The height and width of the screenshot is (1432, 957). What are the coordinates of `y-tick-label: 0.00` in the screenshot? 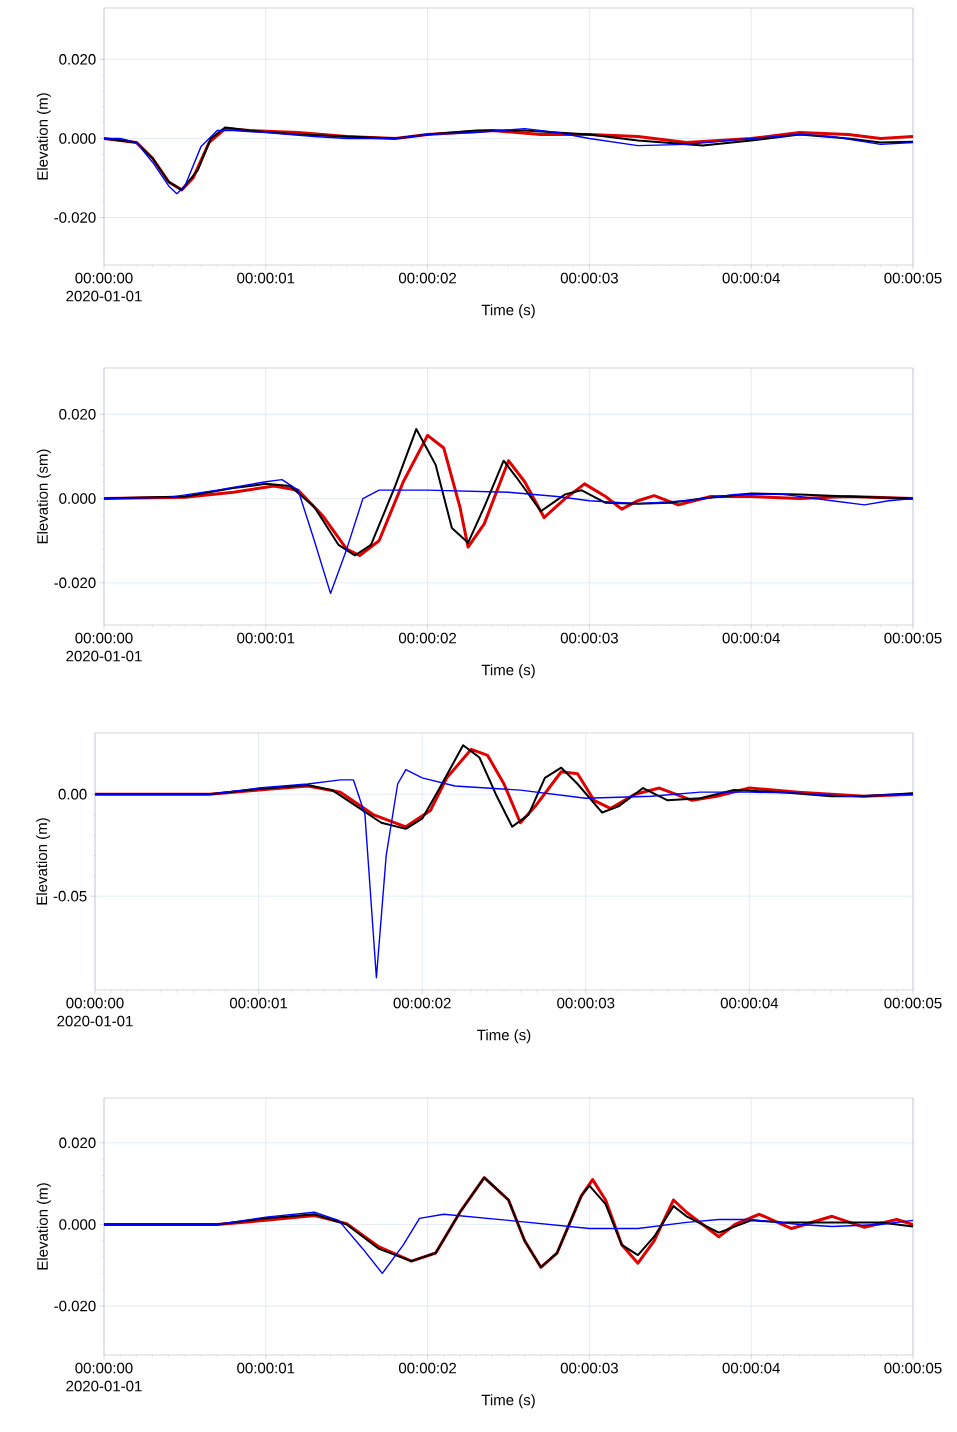 It's located at (72, 794).